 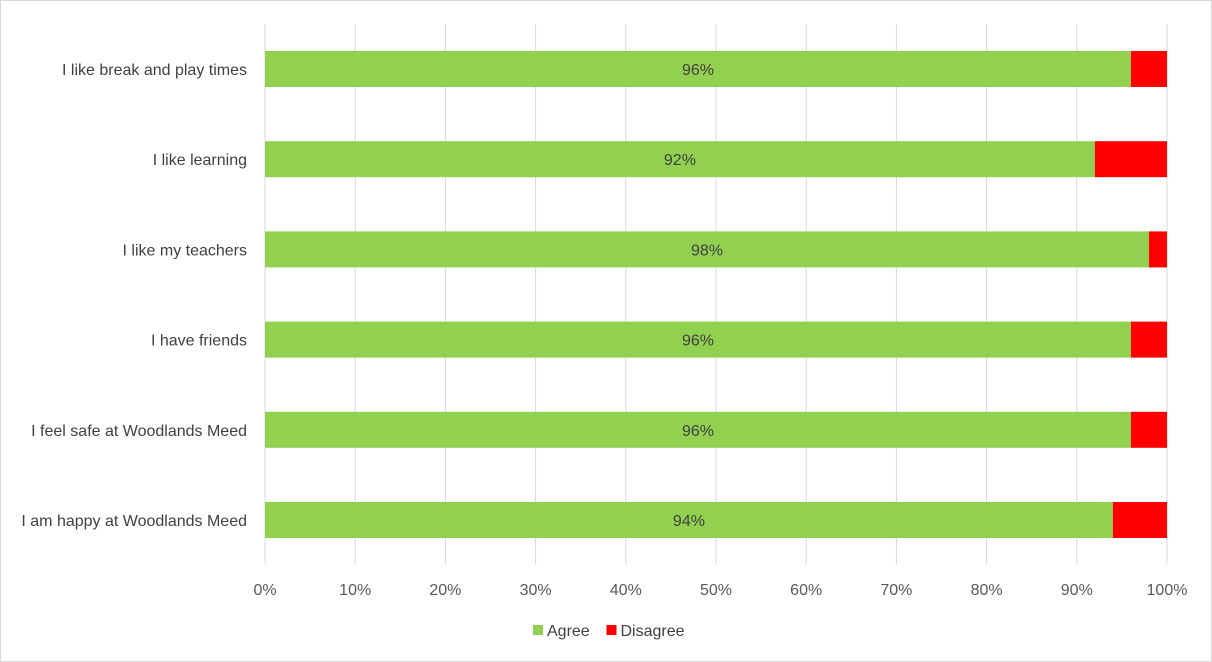 I want to click on category-label: I like learning, so click(x=200, y=160).